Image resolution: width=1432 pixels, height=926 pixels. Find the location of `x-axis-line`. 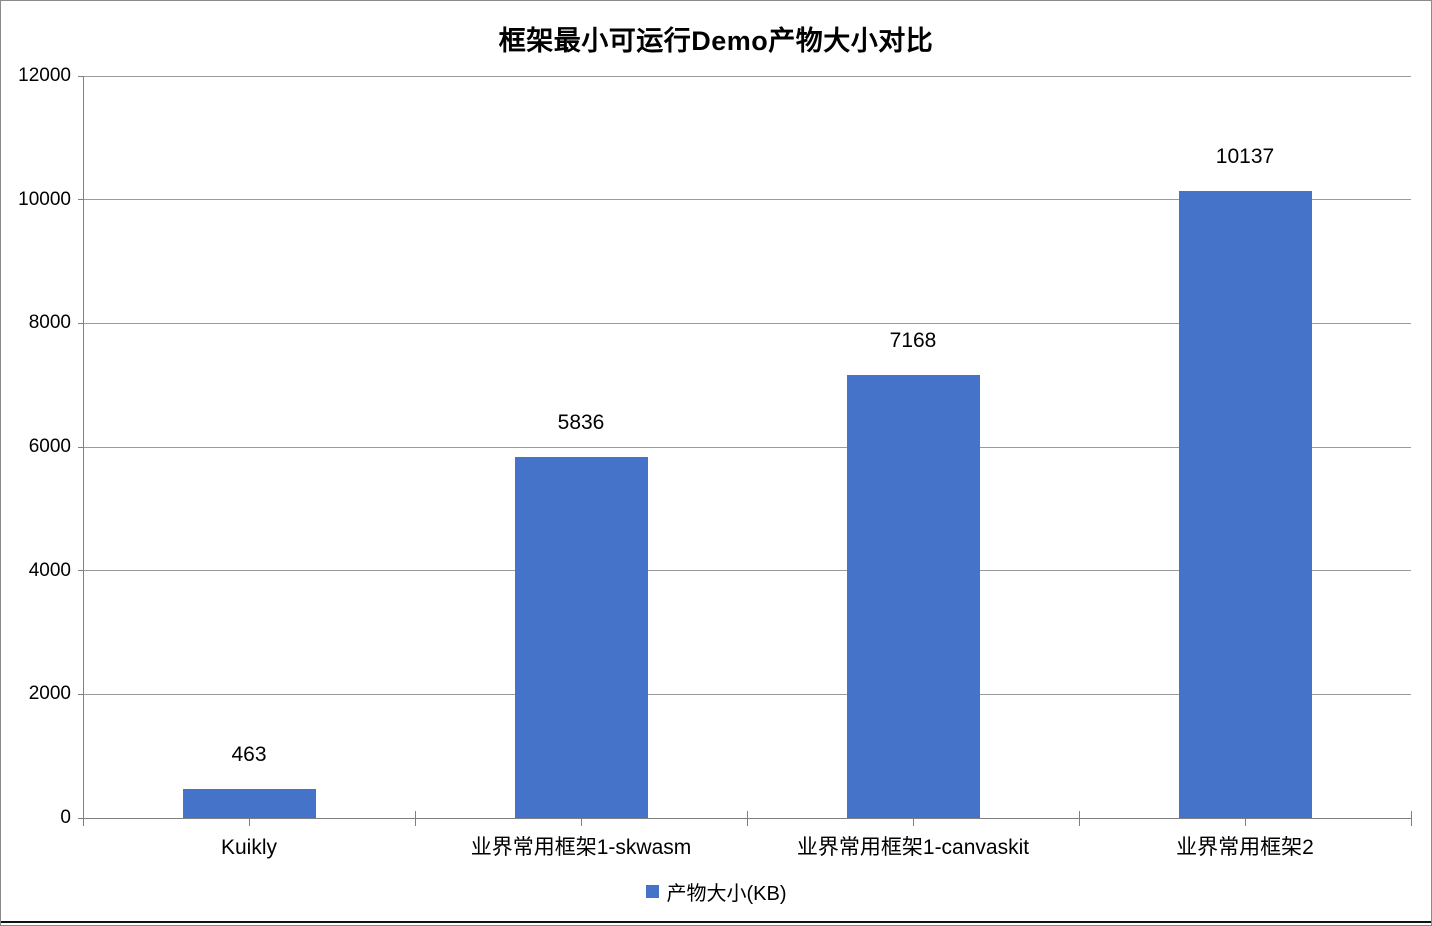

x-axis-line is located at coordinates (744, 818).